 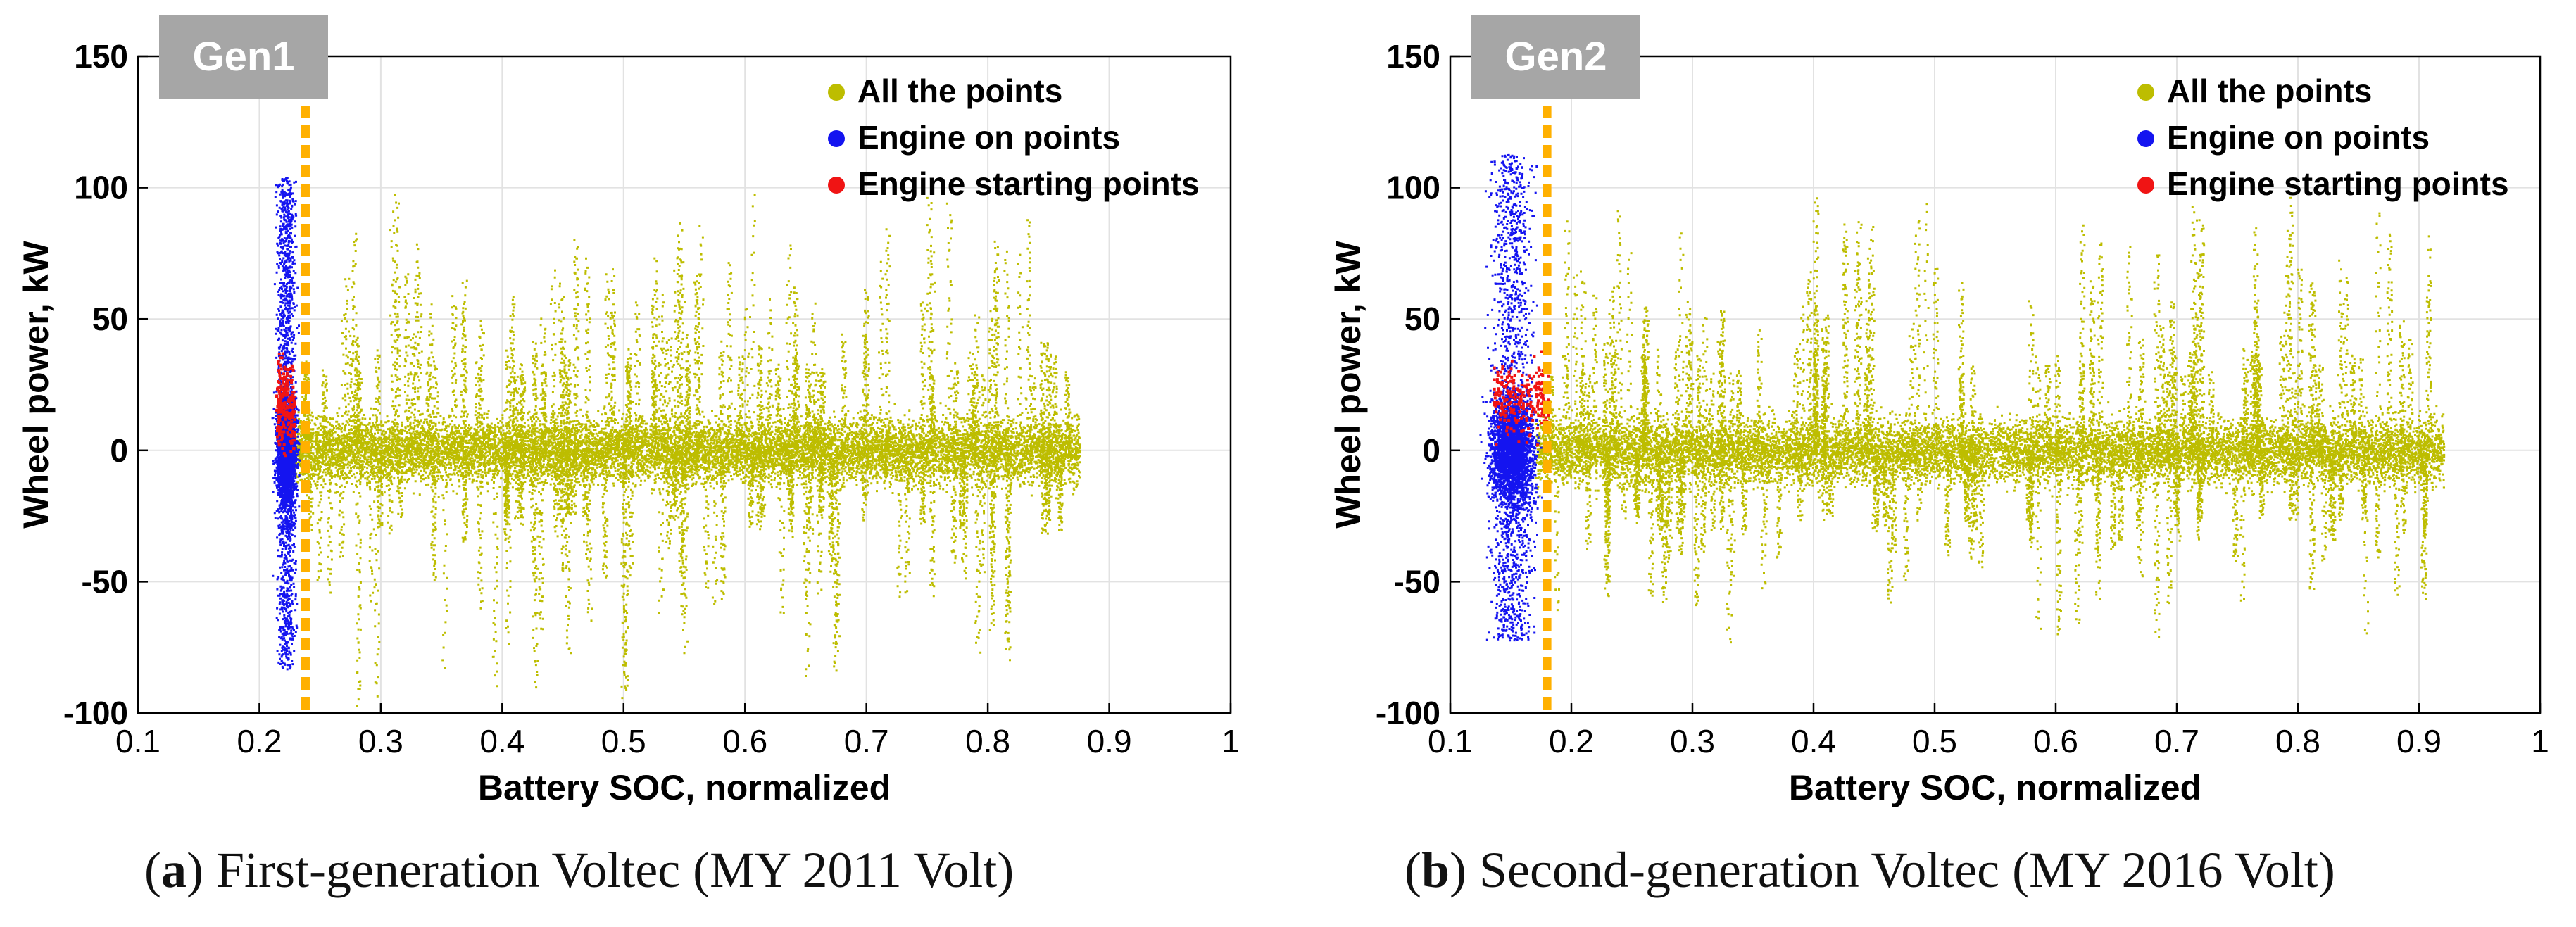 I want to click on generation-badge-label: Gen1, so click(x=243, y=57).